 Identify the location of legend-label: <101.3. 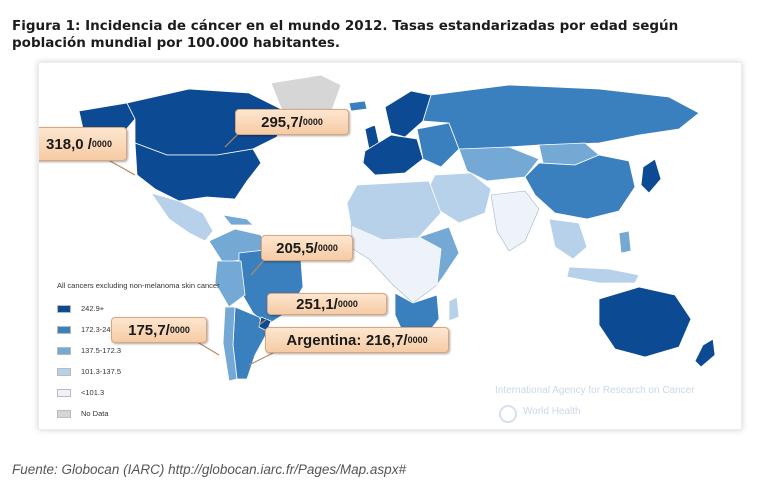
(93, 392).